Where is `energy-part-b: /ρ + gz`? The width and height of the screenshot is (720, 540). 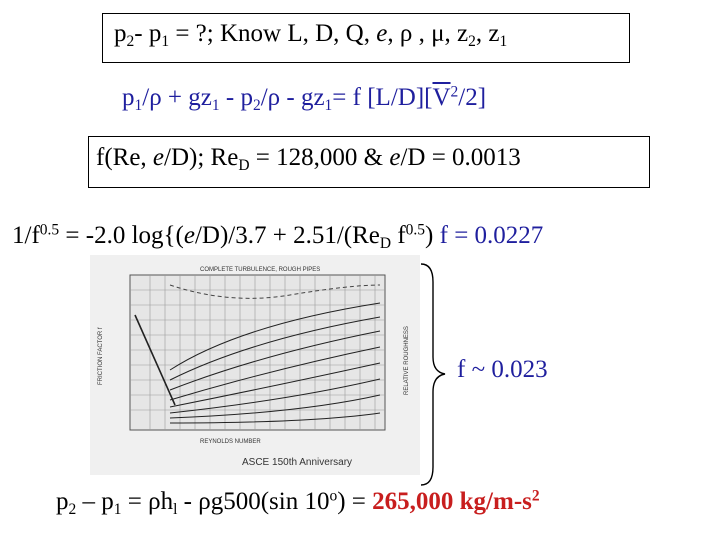 energy-part-b: /ρ + gz is located at coordinates (177, 97).